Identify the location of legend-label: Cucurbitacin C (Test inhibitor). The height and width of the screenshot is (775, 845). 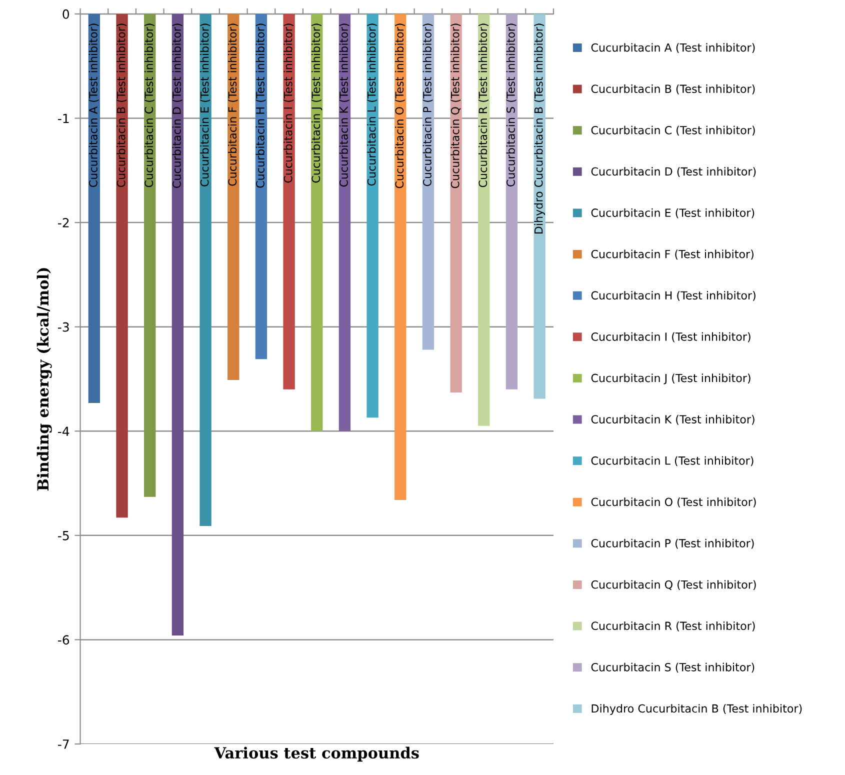
(673, 131).